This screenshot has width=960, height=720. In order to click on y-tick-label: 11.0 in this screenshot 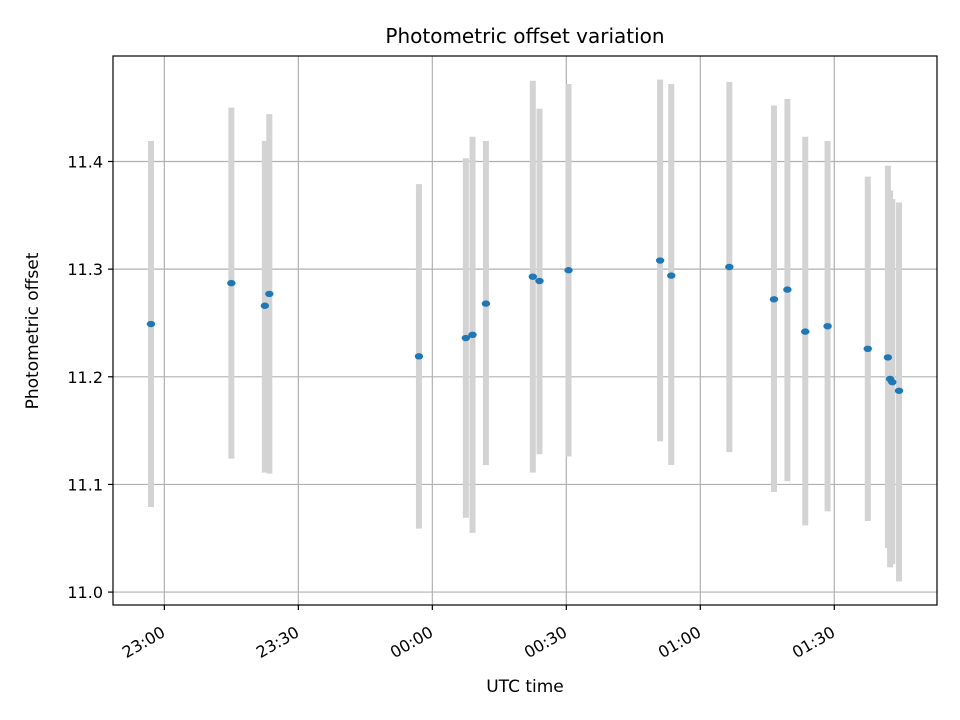, I will do `click(85, 592)`.